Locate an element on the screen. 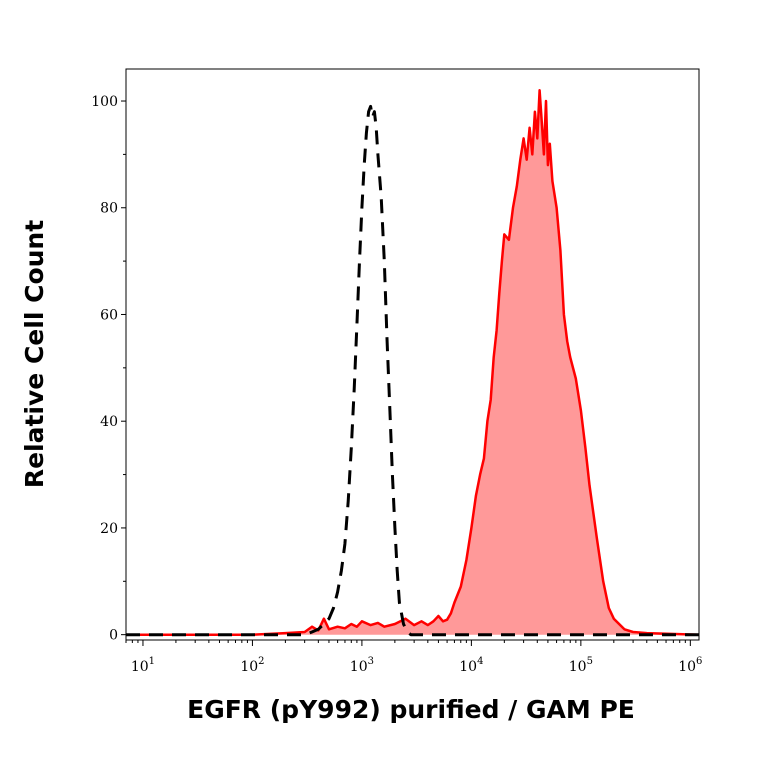 The height and width of the screenshot is (764, 764). x-tick-label-5: 10⁶ is located at coordinates (690, 665).